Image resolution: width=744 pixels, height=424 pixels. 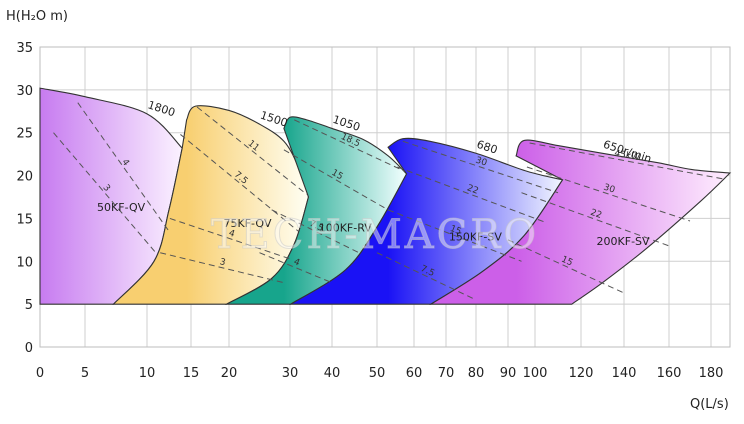 What do you see at coordinates (581, 373) in the screenshot?
I see `x-tick-label: 120` at bounding box center [581, 373].